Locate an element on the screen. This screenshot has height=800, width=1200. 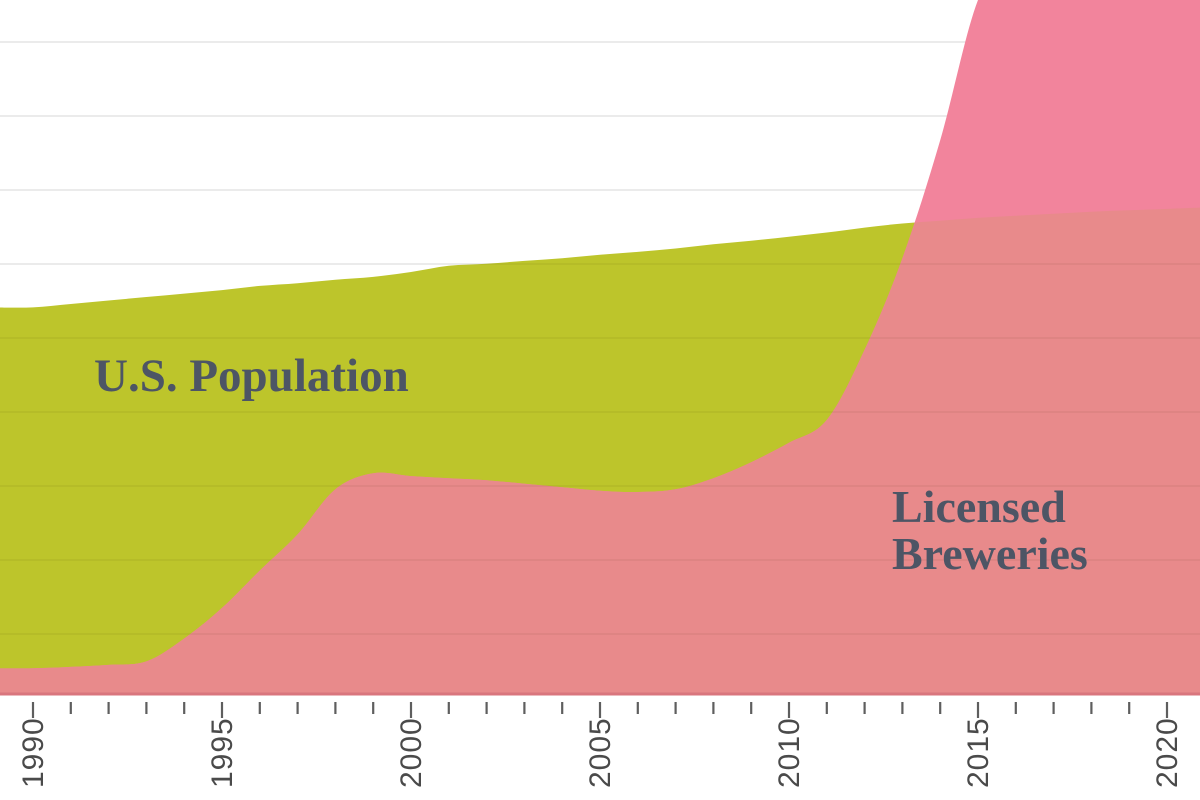
x-axis-tick-label: 2015 is located at coordinates (978, 752).